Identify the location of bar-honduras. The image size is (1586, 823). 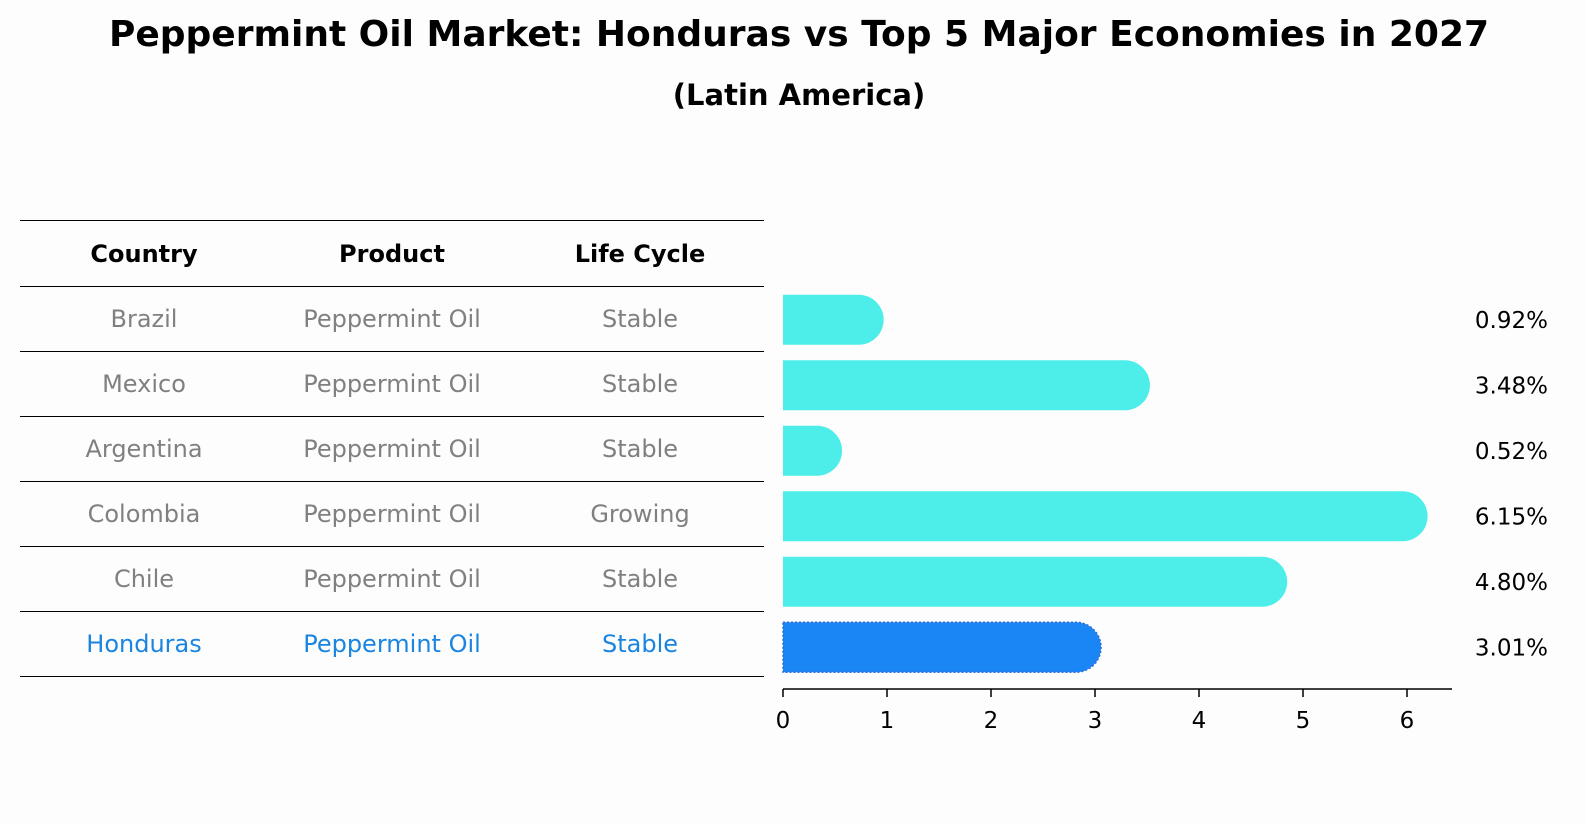
(942, 647).